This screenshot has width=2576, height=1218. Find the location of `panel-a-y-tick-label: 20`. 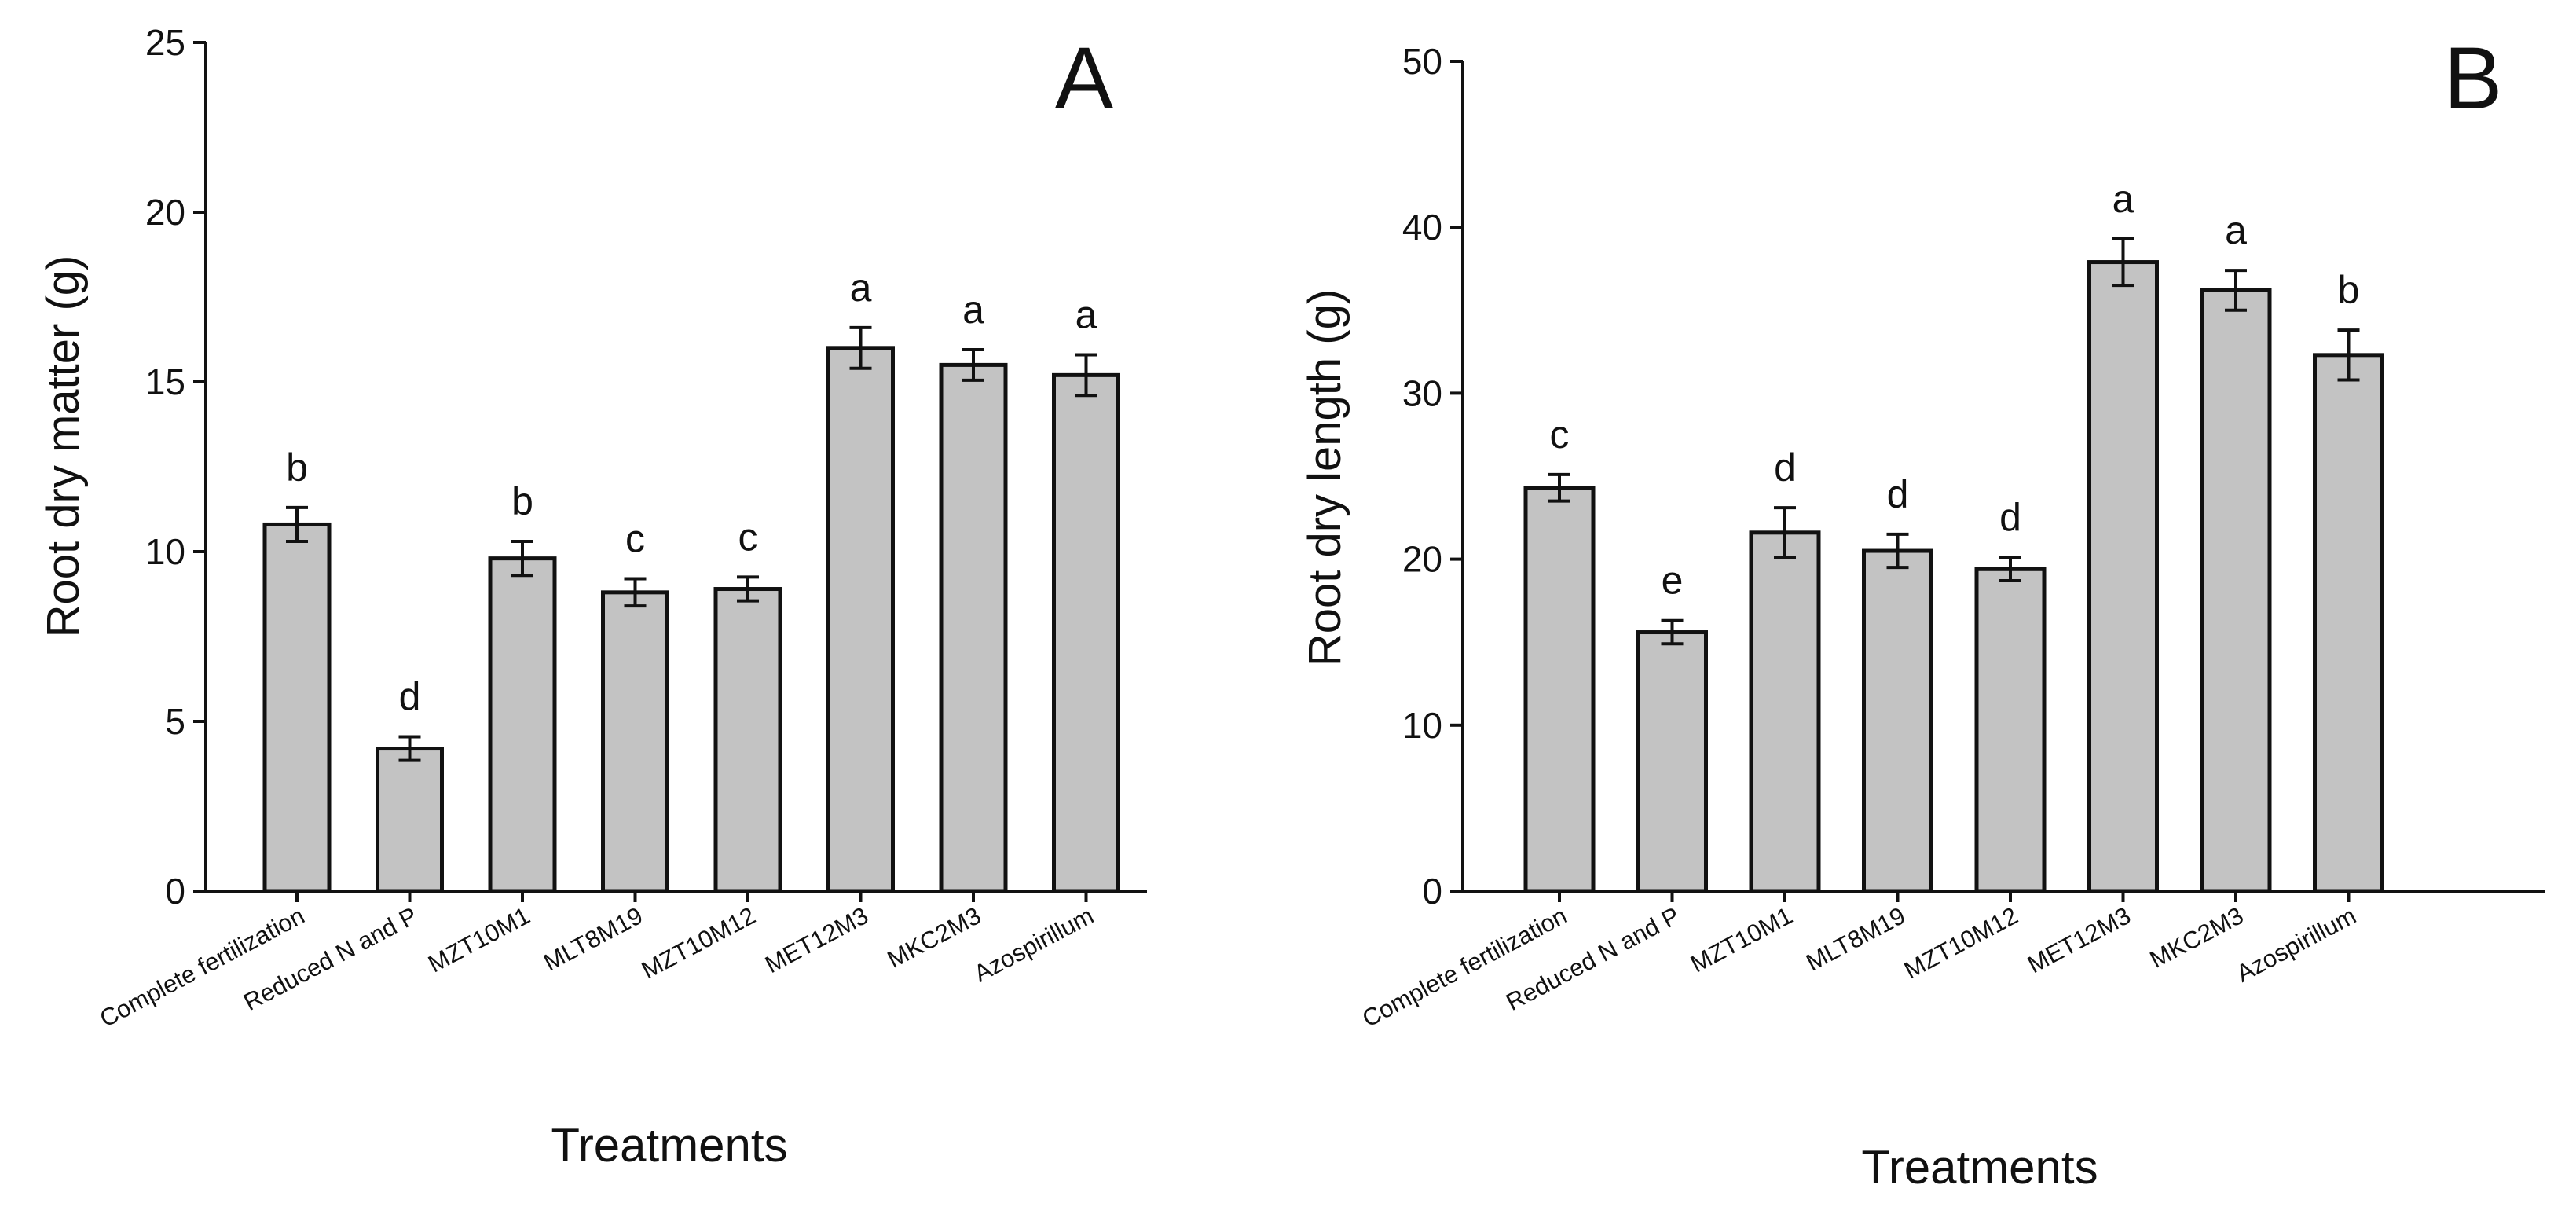

panel-a-y-tick-label: 20 is located at coordinates (165, 212).